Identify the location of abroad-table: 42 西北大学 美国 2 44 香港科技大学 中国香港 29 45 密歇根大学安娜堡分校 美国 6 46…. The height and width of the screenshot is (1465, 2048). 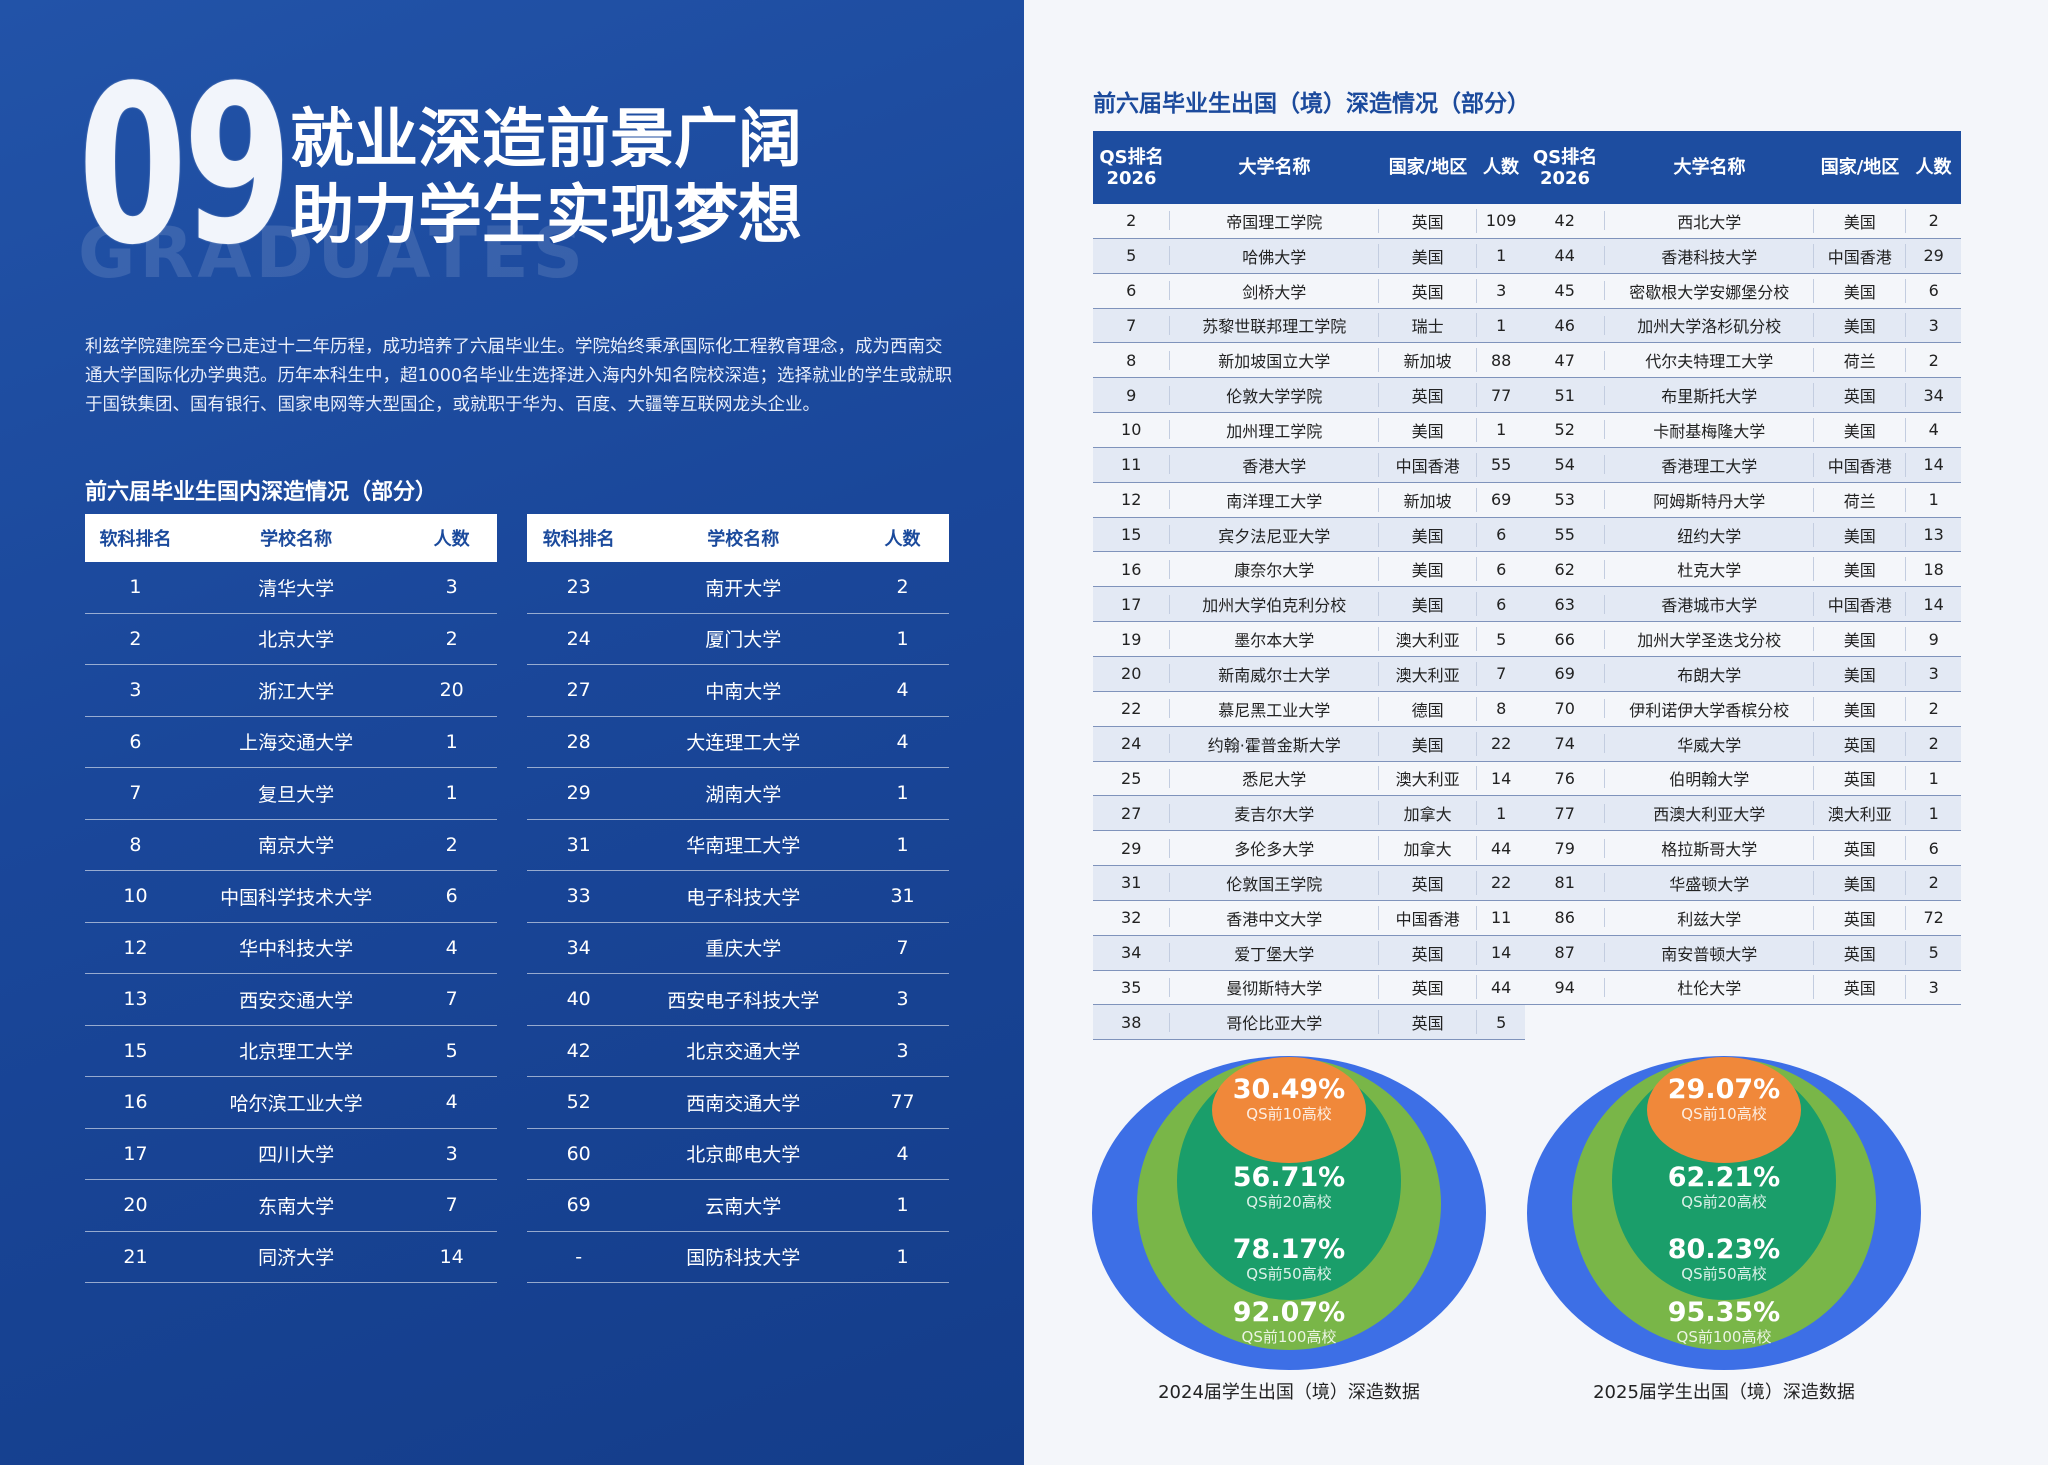
(1743, 605).